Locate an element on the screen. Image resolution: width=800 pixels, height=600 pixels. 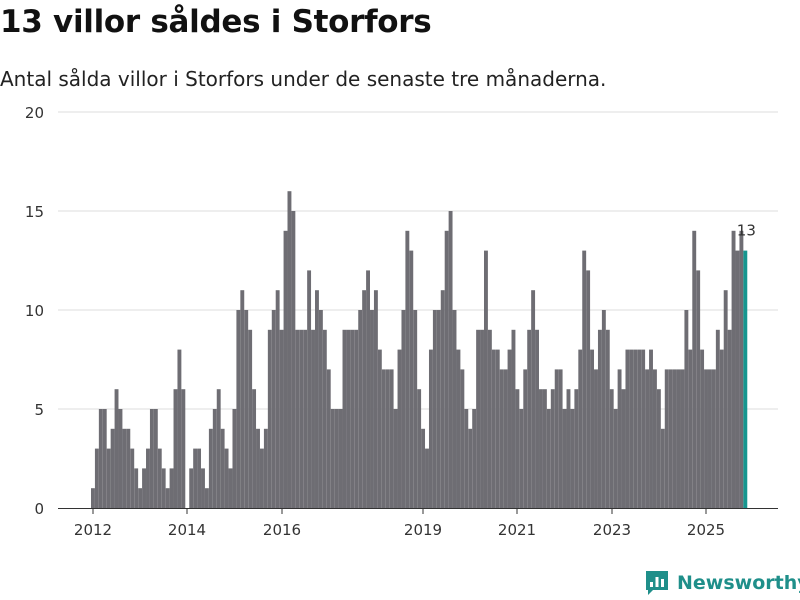
brand-logo: Newsworthy is located at coordinates (722, 583).